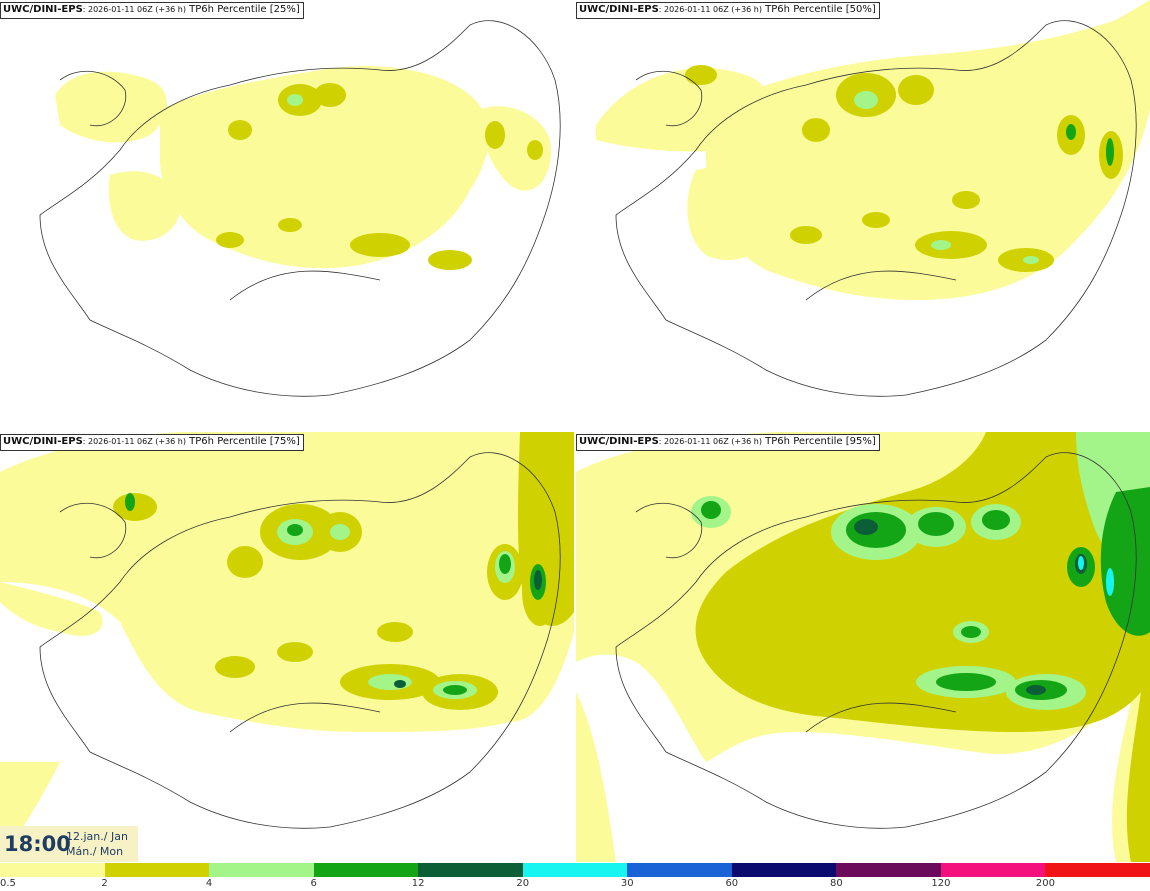 The image size is (1150, 891). I want to click on valid-date-line1: 12.jan./ Jan, so click(97, 836).